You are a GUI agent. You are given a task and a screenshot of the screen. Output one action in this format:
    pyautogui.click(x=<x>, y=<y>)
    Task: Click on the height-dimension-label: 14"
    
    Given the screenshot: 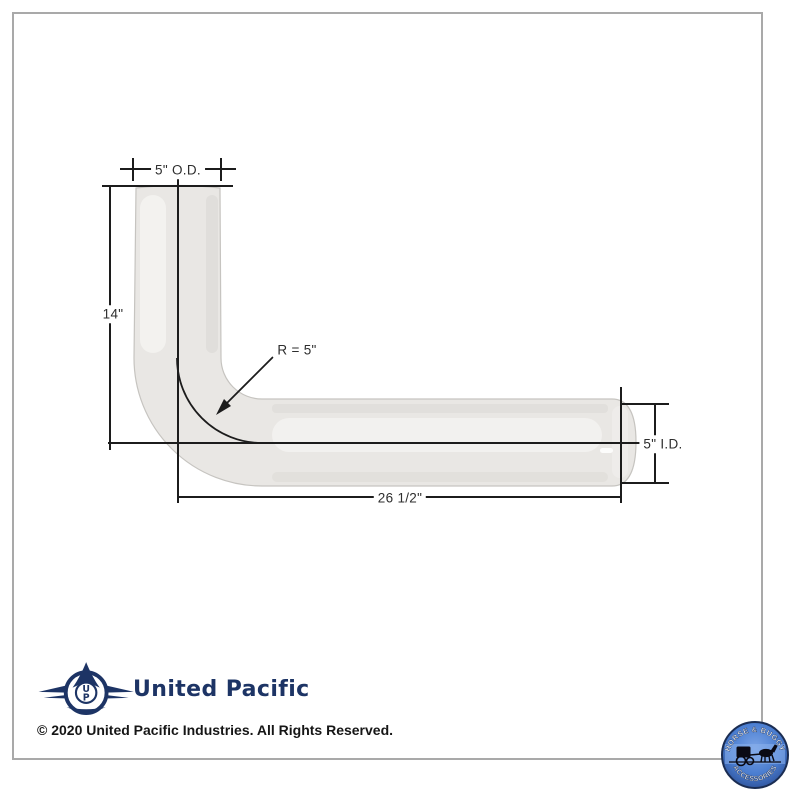 What is the action you would take?
    pyautogui.click(x=113, y=314)
    